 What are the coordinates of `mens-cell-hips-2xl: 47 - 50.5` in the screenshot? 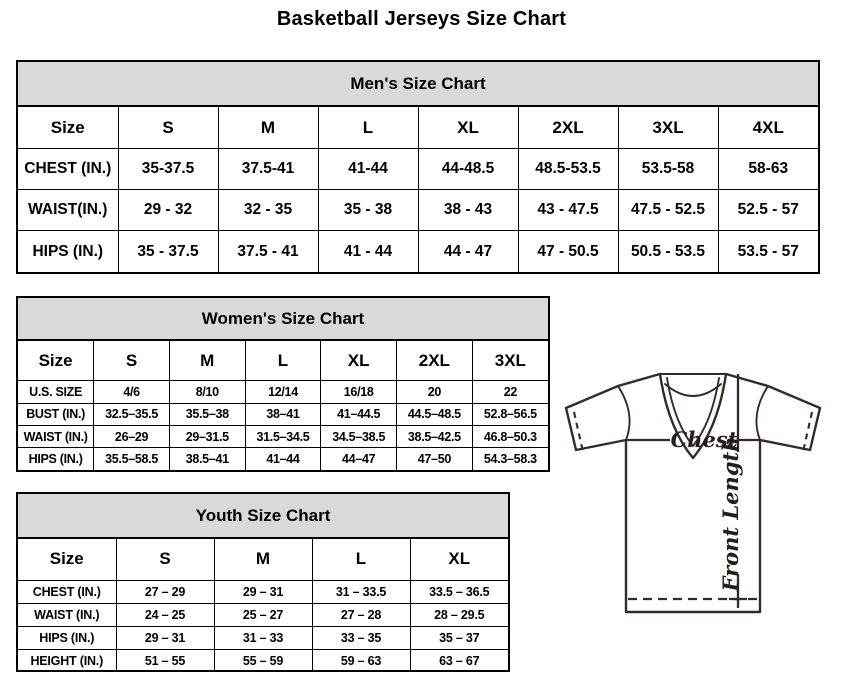 It's located at (568, 251).